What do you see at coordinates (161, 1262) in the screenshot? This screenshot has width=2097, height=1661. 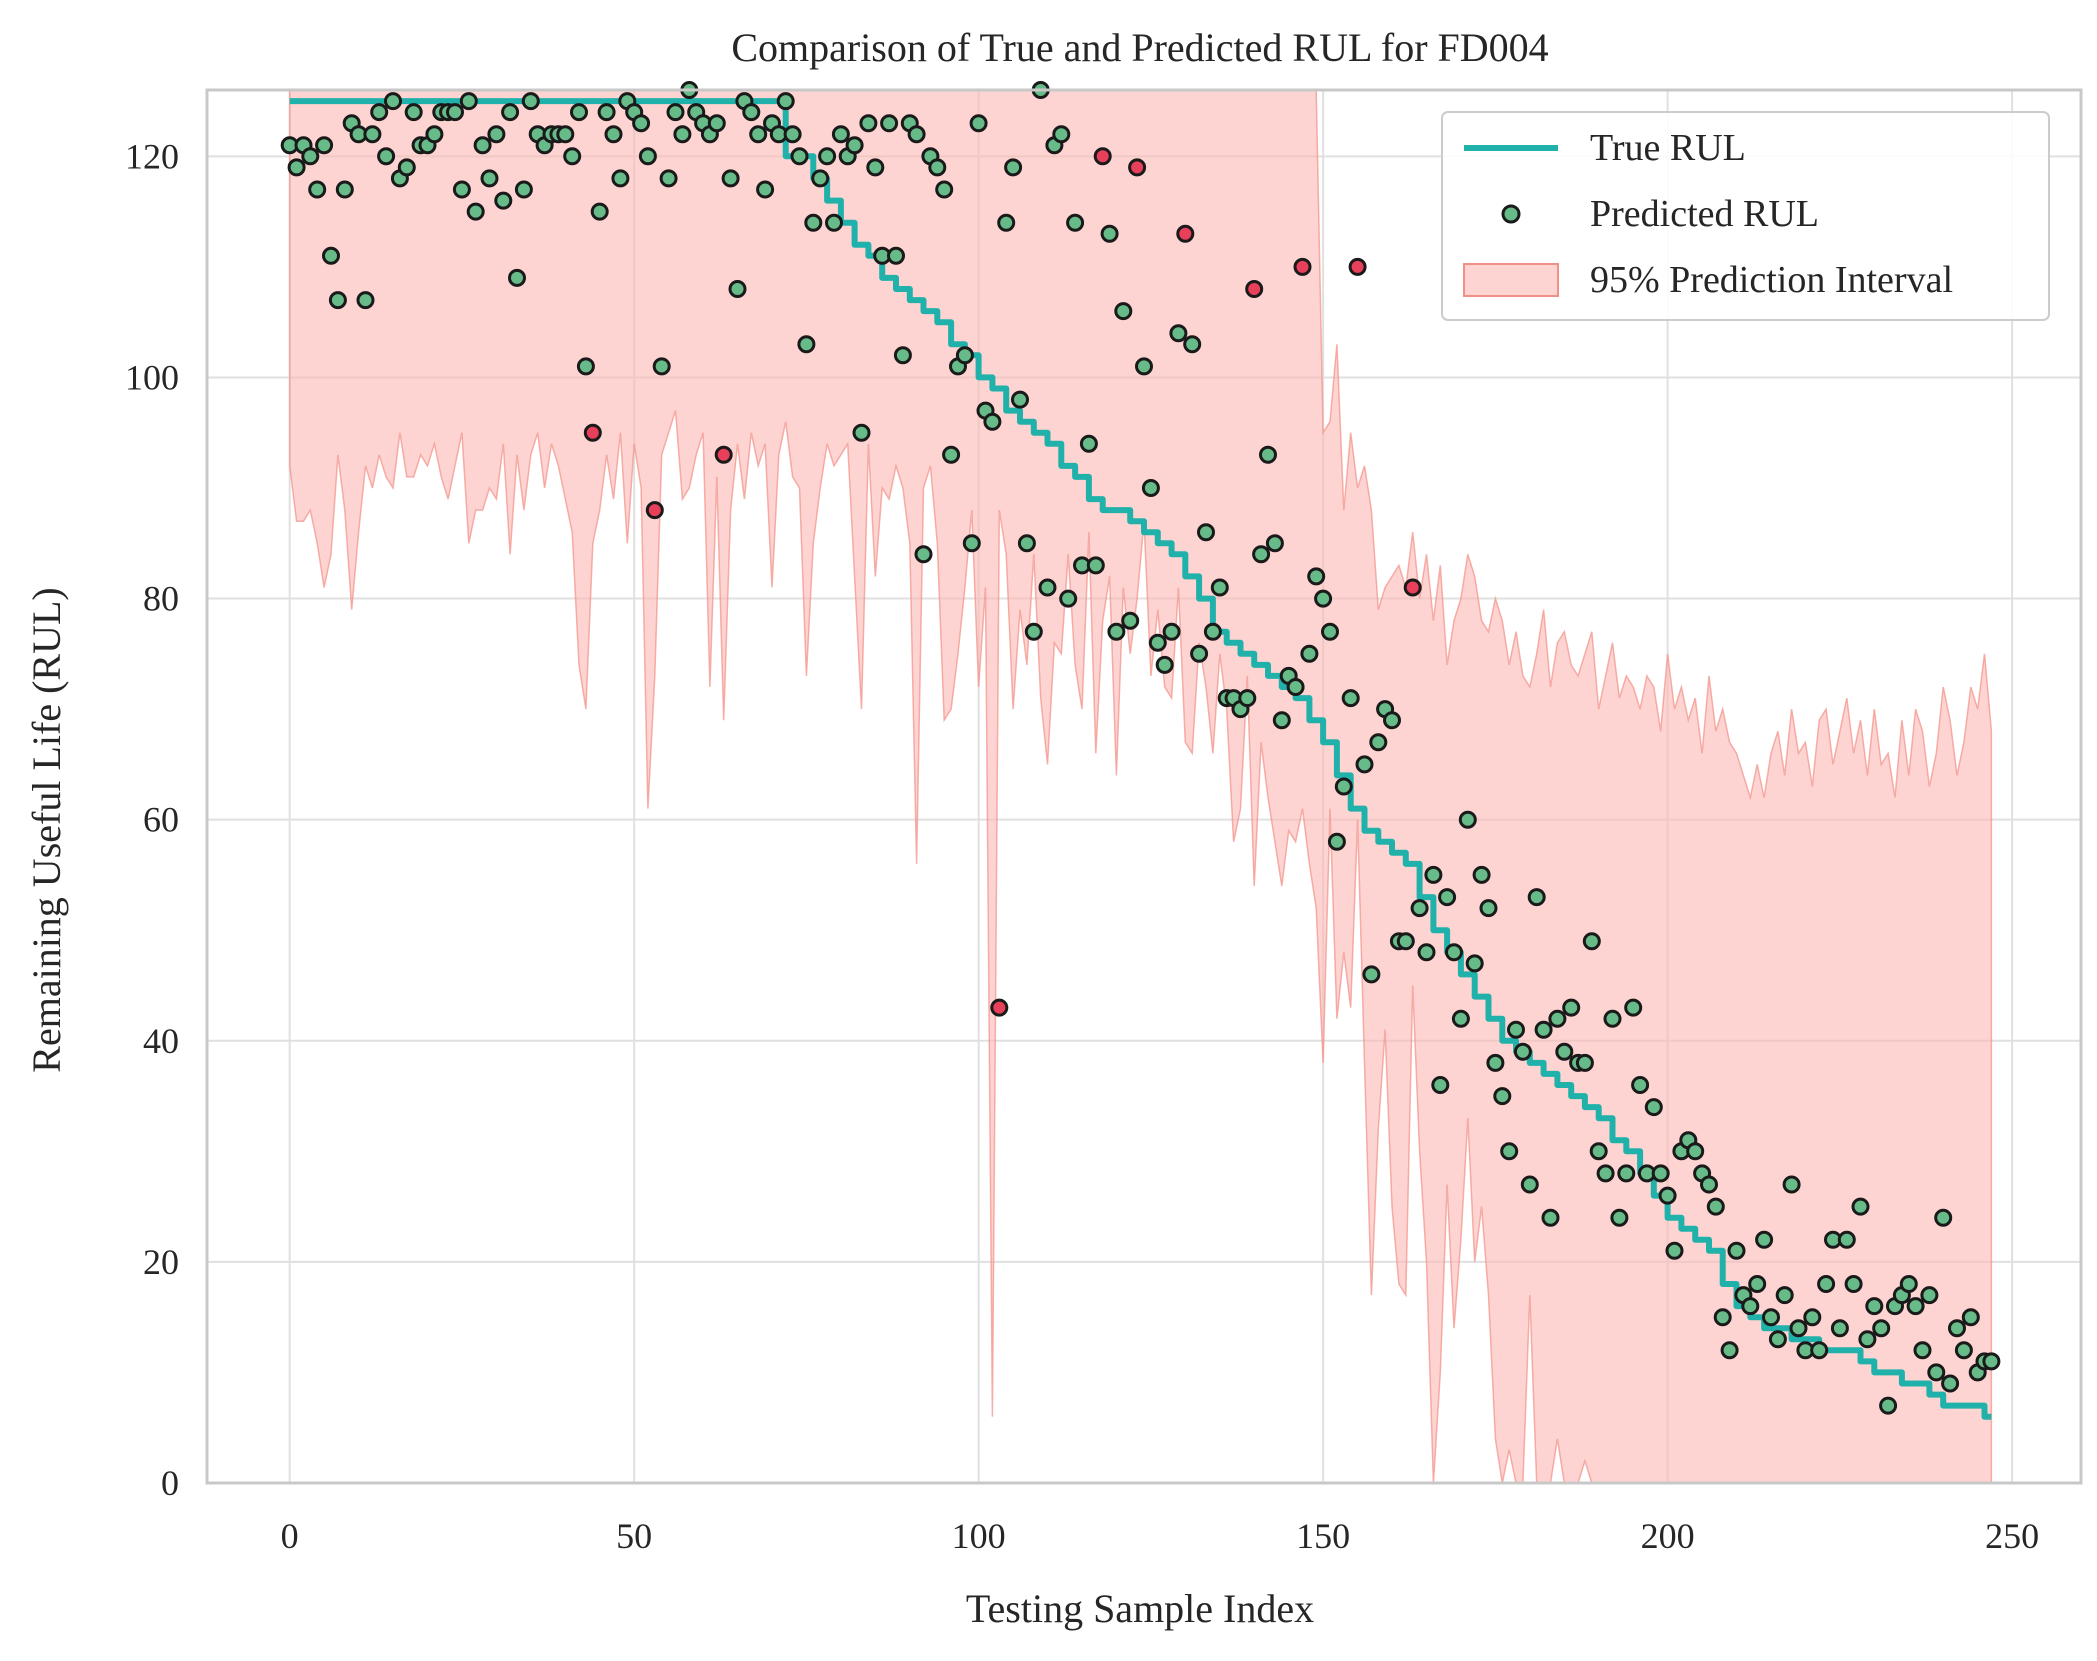 I see `y-tick-label: 20` at bounding box center [161, 1262].